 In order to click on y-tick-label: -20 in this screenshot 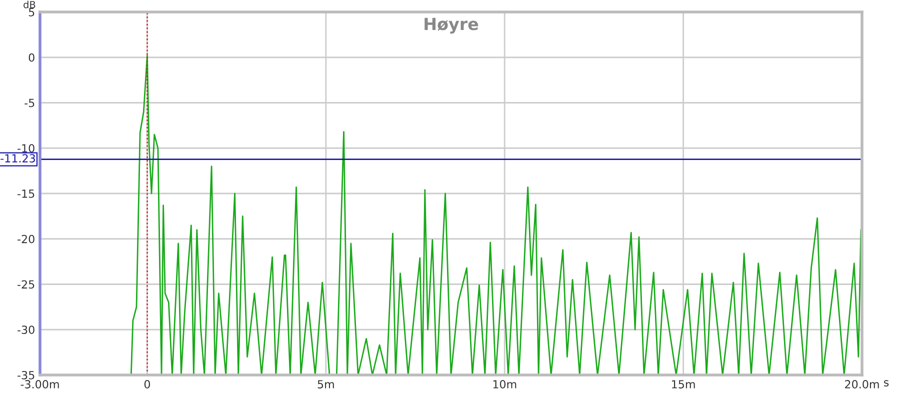, I will do `click(26, 239)`.